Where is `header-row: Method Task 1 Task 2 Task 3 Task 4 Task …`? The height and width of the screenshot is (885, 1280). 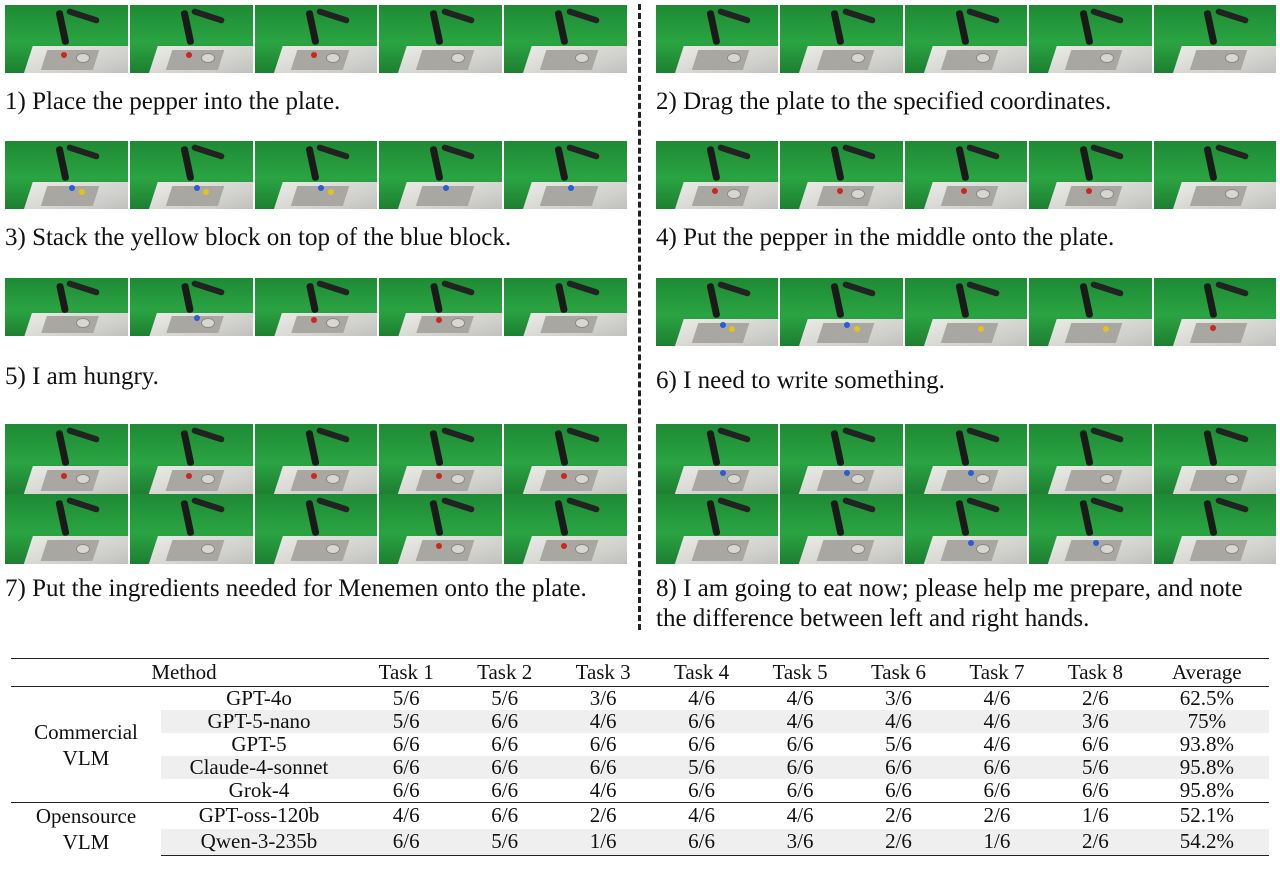 header-row: Method Task 1 Task 2 Task 3 Task 4 Task … is located at coordinates (640, 672).